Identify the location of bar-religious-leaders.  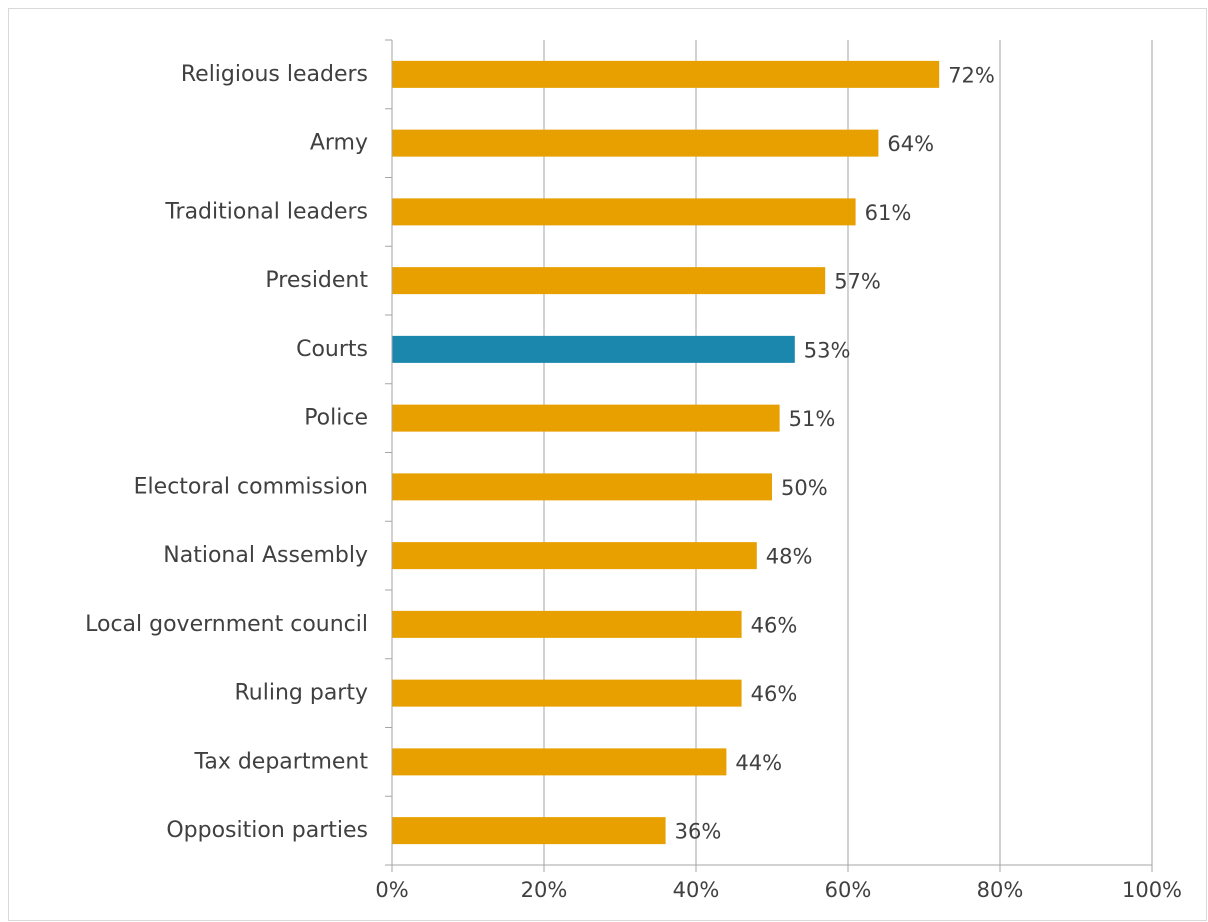
(666, 74).